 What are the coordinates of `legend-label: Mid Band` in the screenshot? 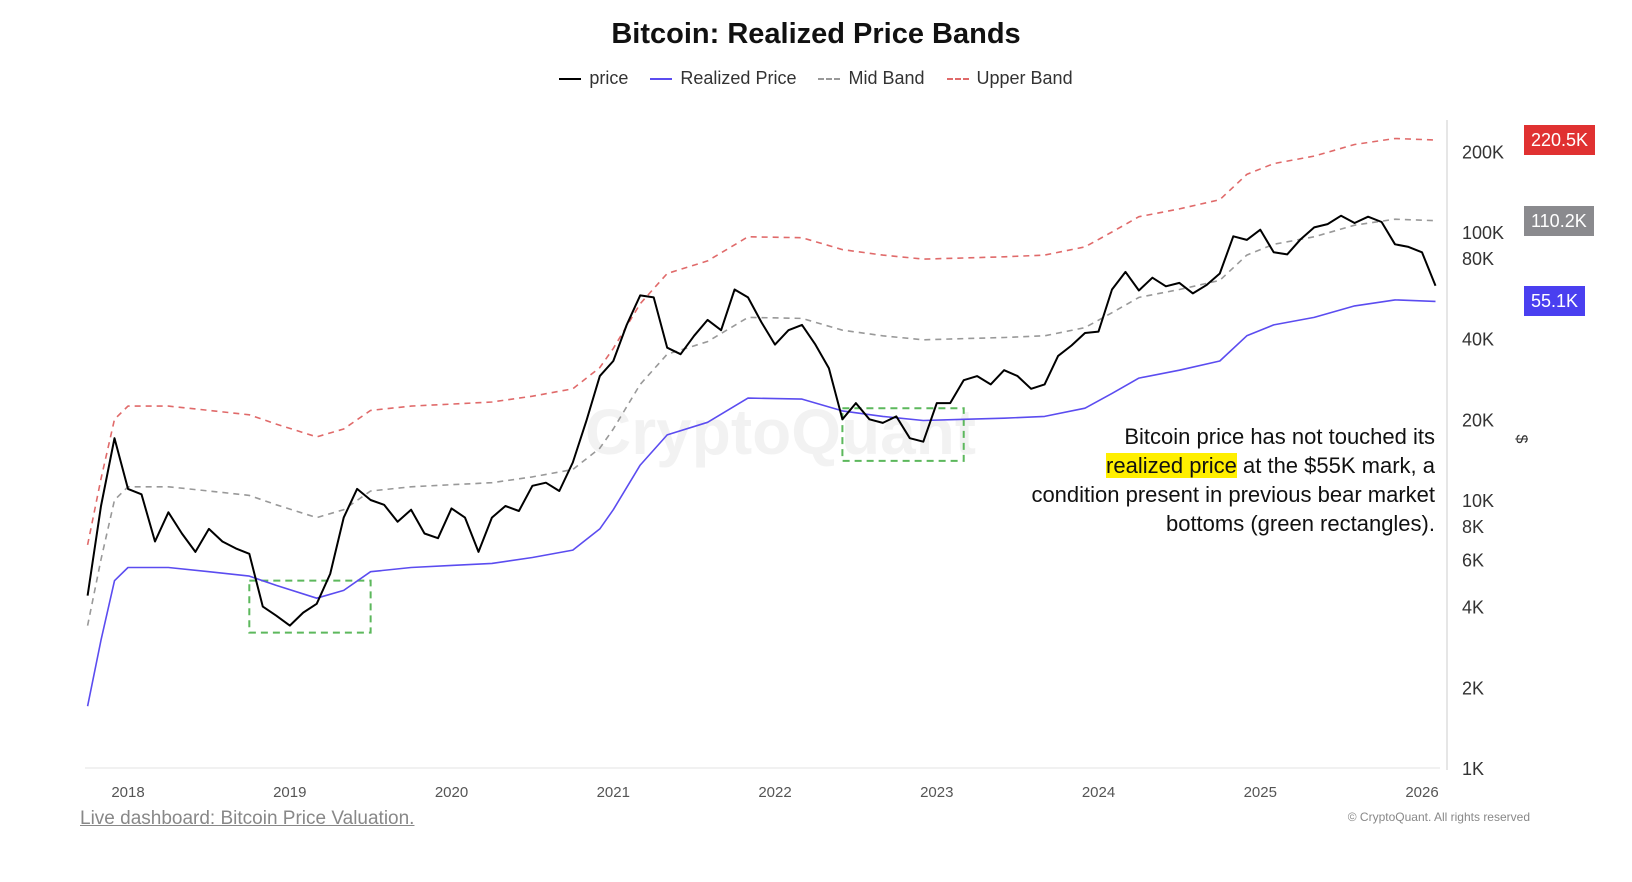 It's located at (886, 78).